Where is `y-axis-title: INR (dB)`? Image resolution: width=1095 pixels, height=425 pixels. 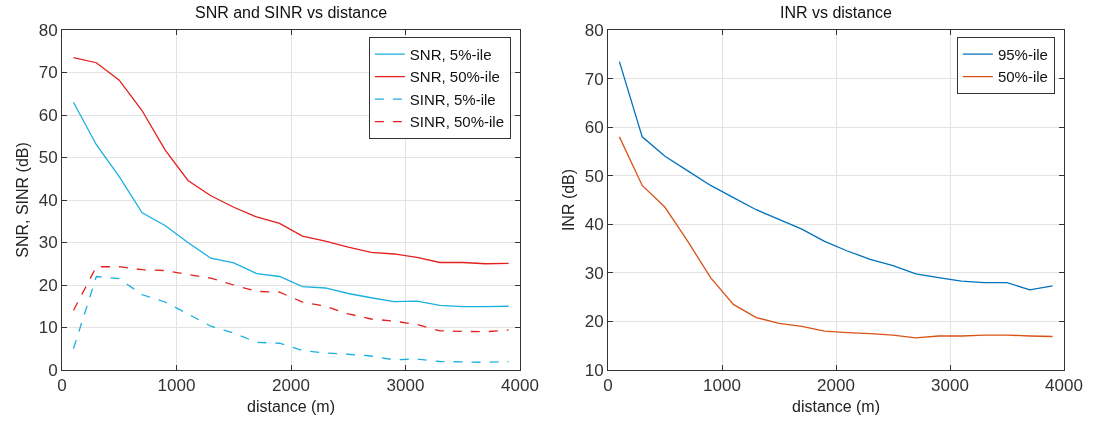 y-axis-title: INR (dB) is located at coordinates (568, 200).